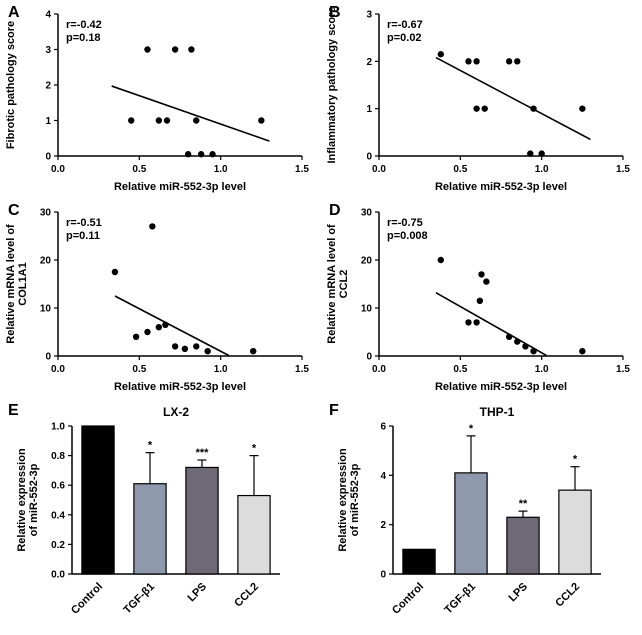  Describe the element at coordinates (175, 292) in the screenshot. I see `axes: 0.0 0.5 1.0 1.5 0 10 20 30` at that location.